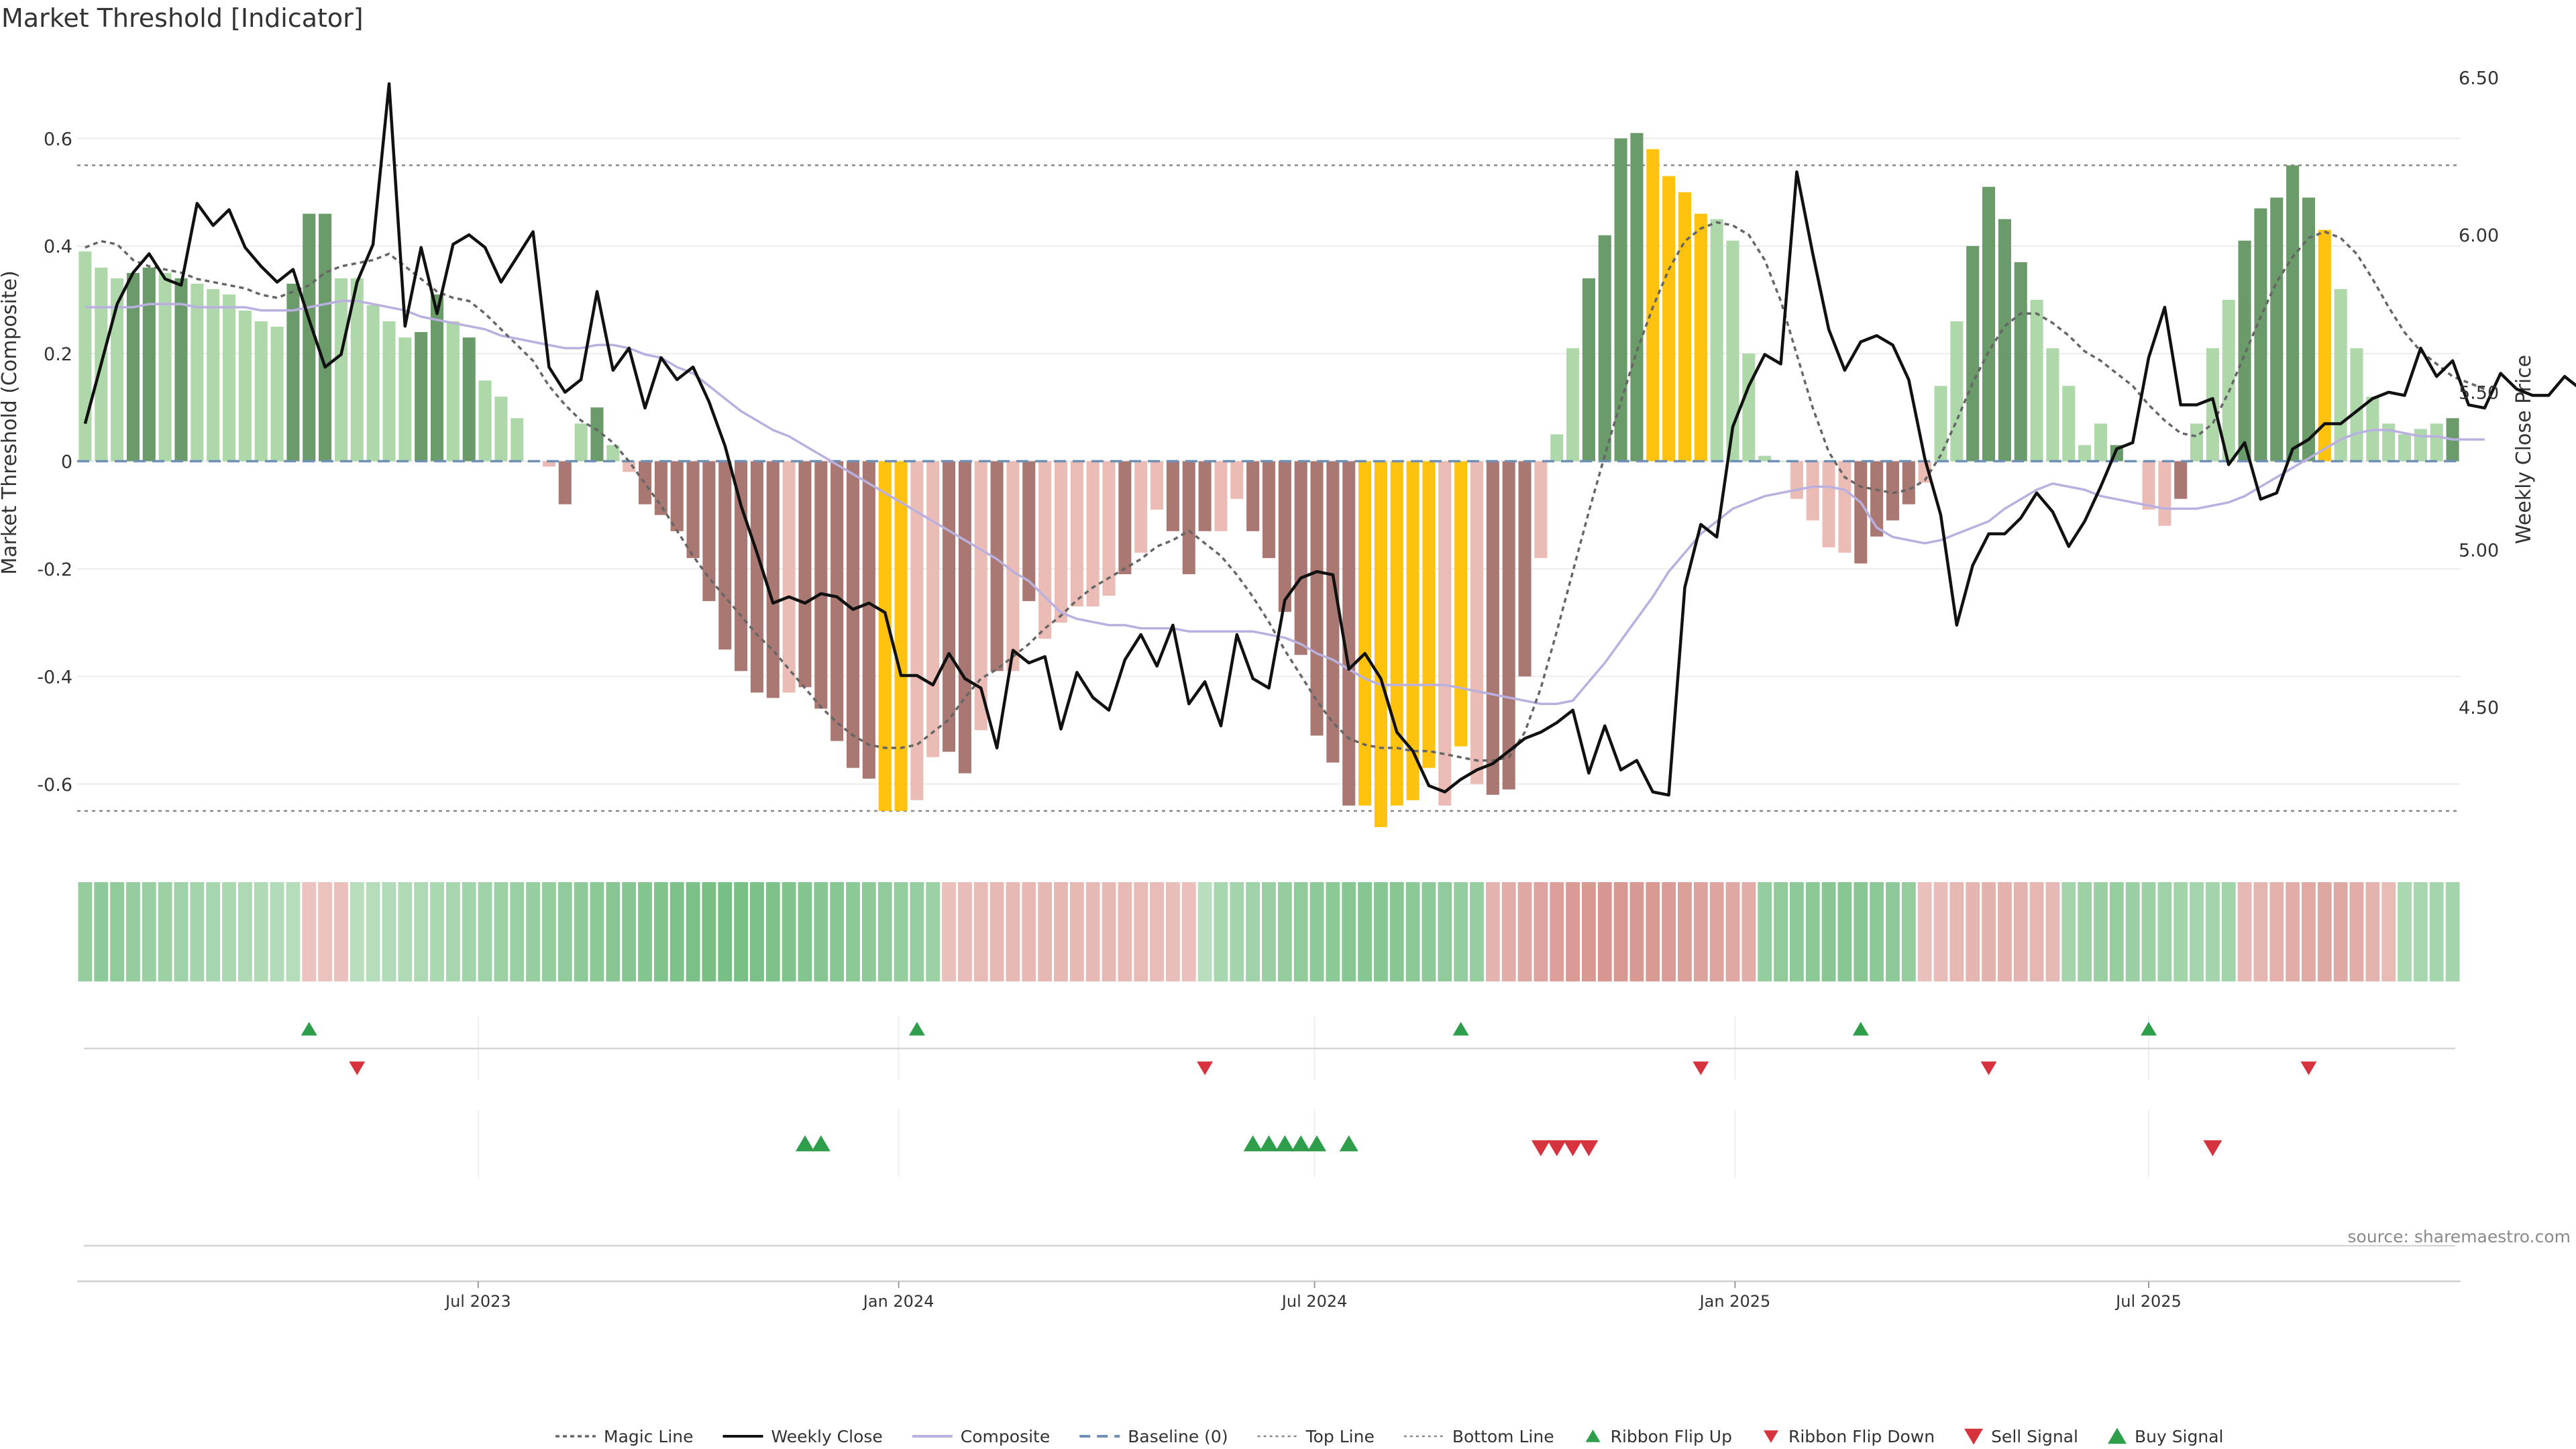  What do you see at coordinates (2479, 393) in the screenshot?
I see `y-tick-label-right: 5.50` at bounding box center [2479, 393].